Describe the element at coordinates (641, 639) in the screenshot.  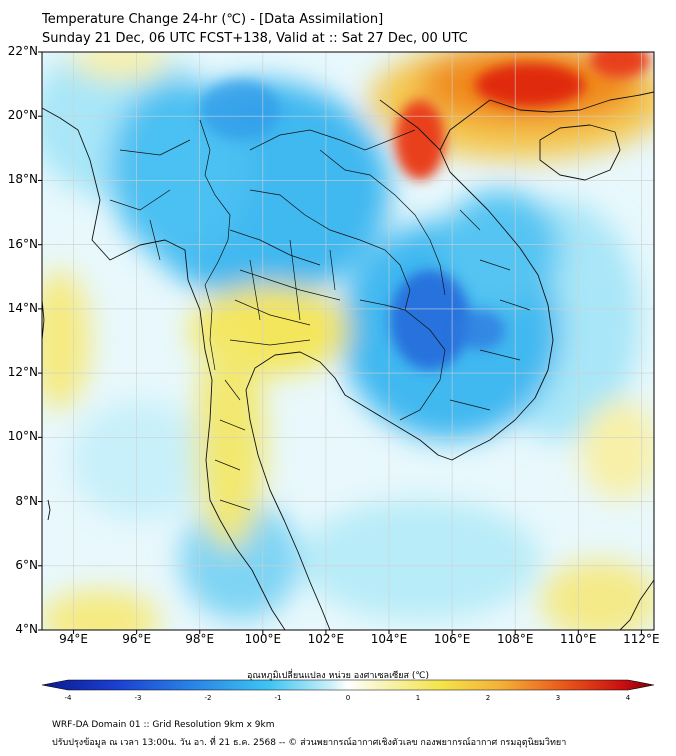
I see `lon-label: 112°E` at that location.